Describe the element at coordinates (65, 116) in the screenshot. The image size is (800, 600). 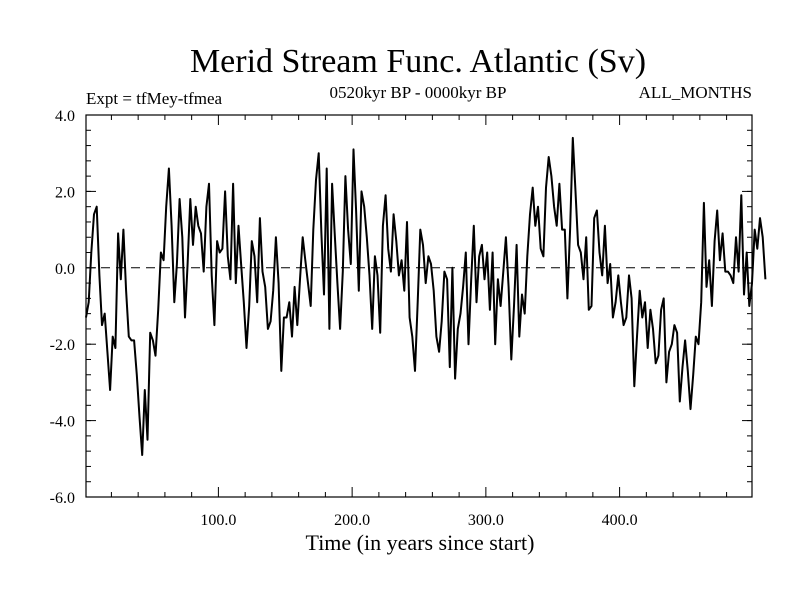
I see `y-tick-label: 4.0` at that location.